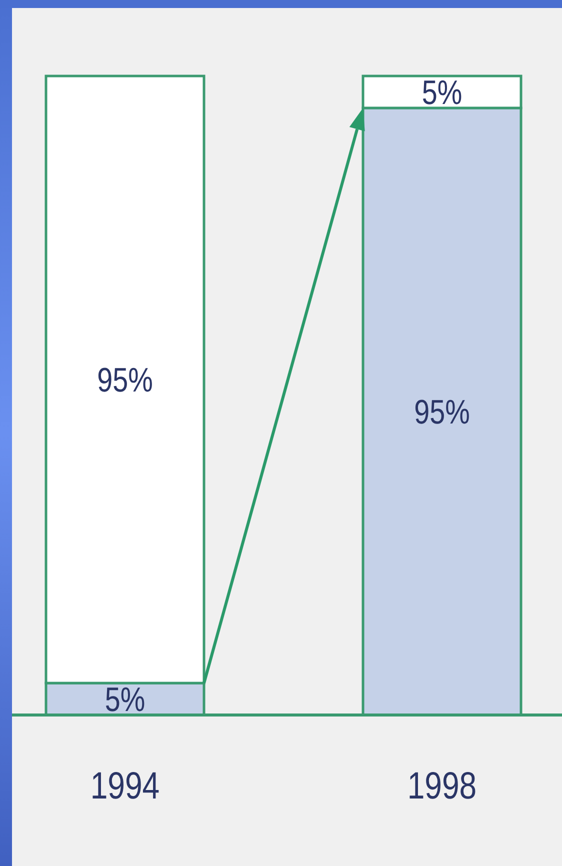 The height and width of the screenshot is (866, 562). I want to click on x-tick-label: 1994, so click(125, 786).